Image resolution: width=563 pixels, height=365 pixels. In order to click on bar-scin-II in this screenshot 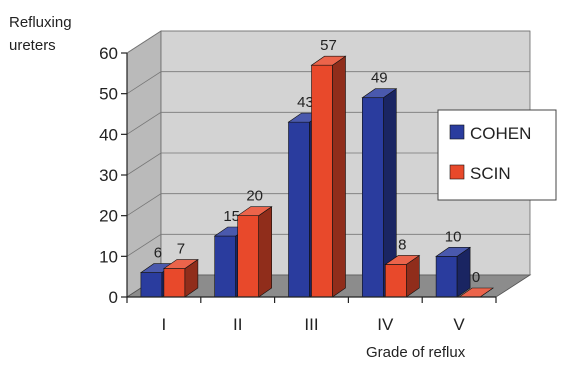, I will do `click(254, 252)`.